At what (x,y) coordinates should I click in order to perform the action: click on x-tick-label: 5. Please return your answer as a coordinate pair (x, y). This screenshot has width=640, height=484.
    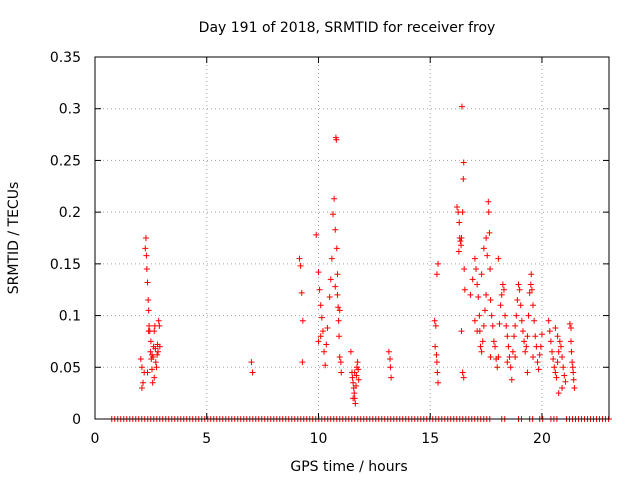
    Looking at the image, I should click on (206, 439).